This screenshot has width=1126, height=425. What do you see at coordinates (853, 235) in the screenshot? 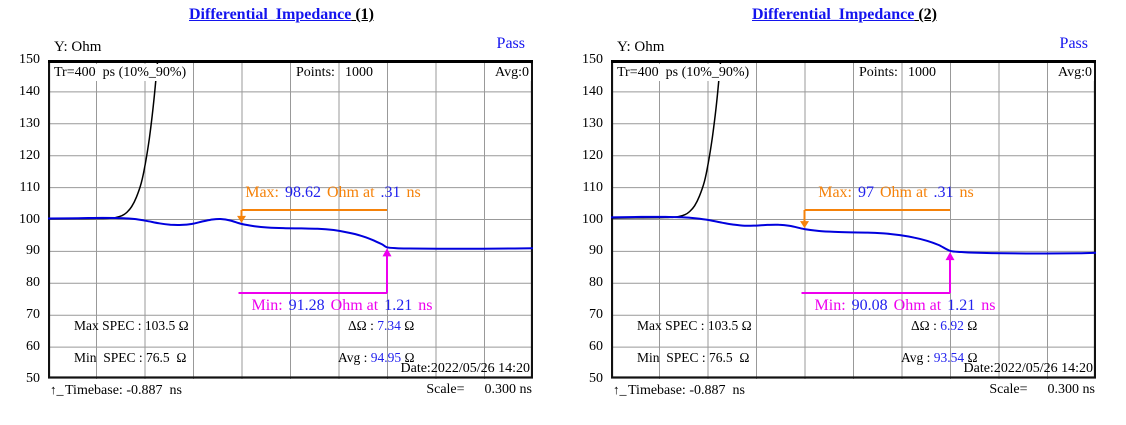
I see `differential-impedance-curve` at bounding box center [853, 235].